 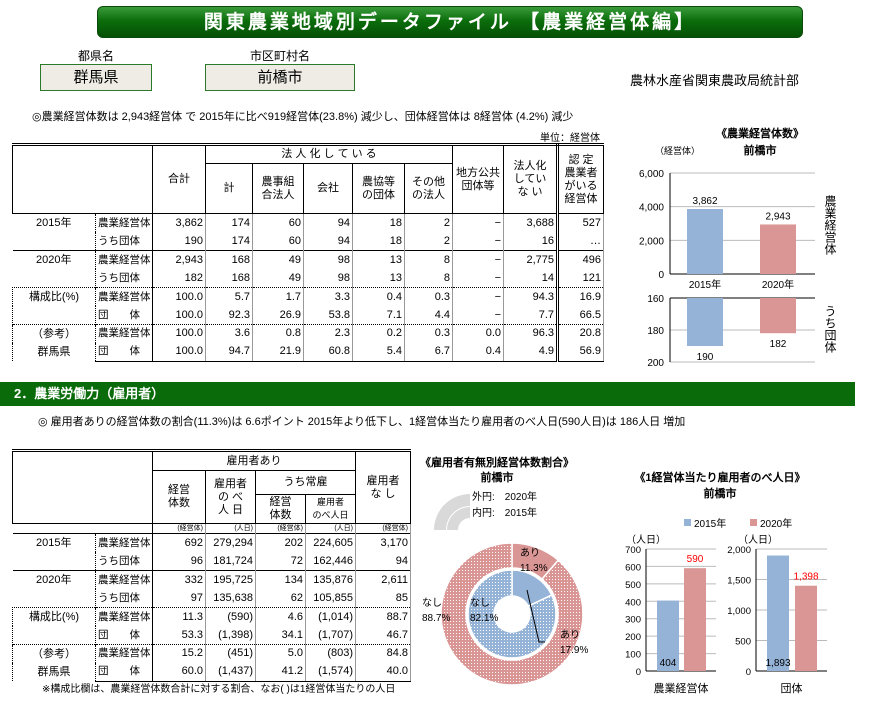 What do you see at coordinates (478, 333) in the screenshot?
I see `table-cell: 0.0` at bounding box center [478, 333].